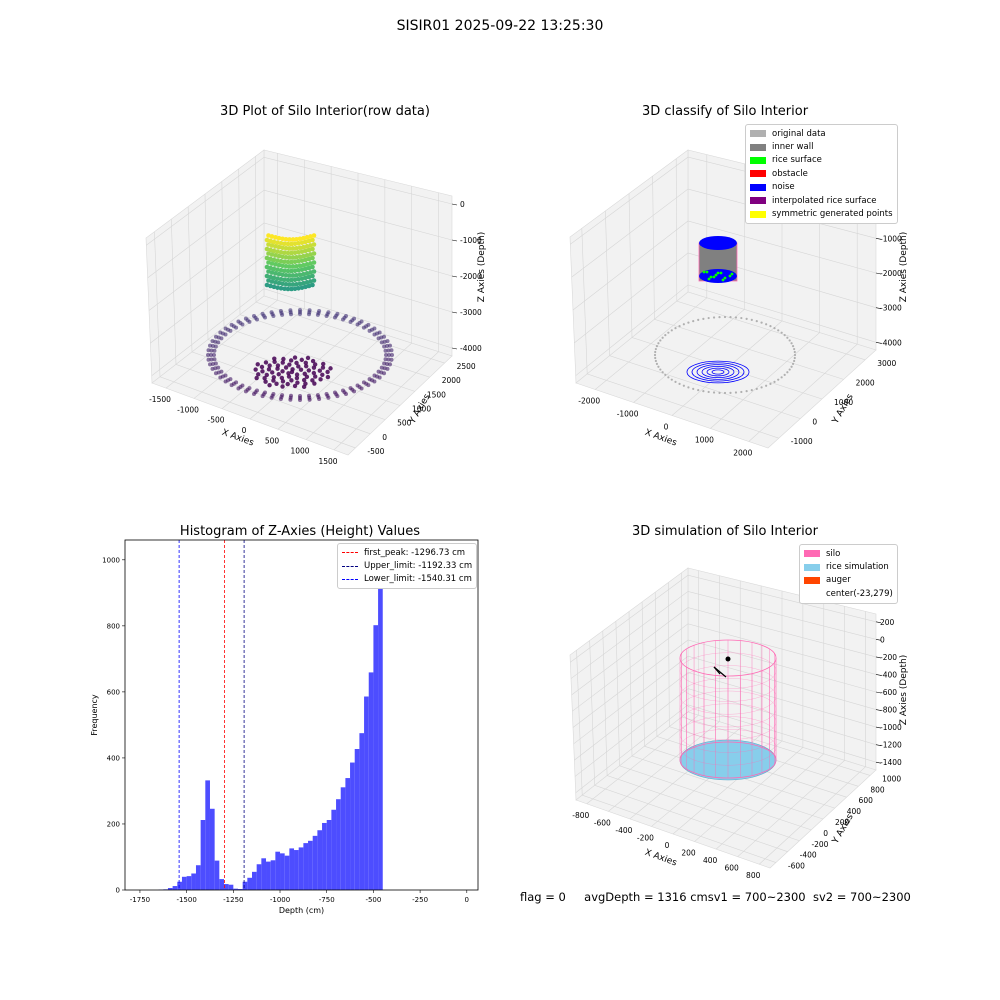 The width and height of the screenshot is (1000, 1000). I want to click on y-tick-label: -1000, so click(802, 441).